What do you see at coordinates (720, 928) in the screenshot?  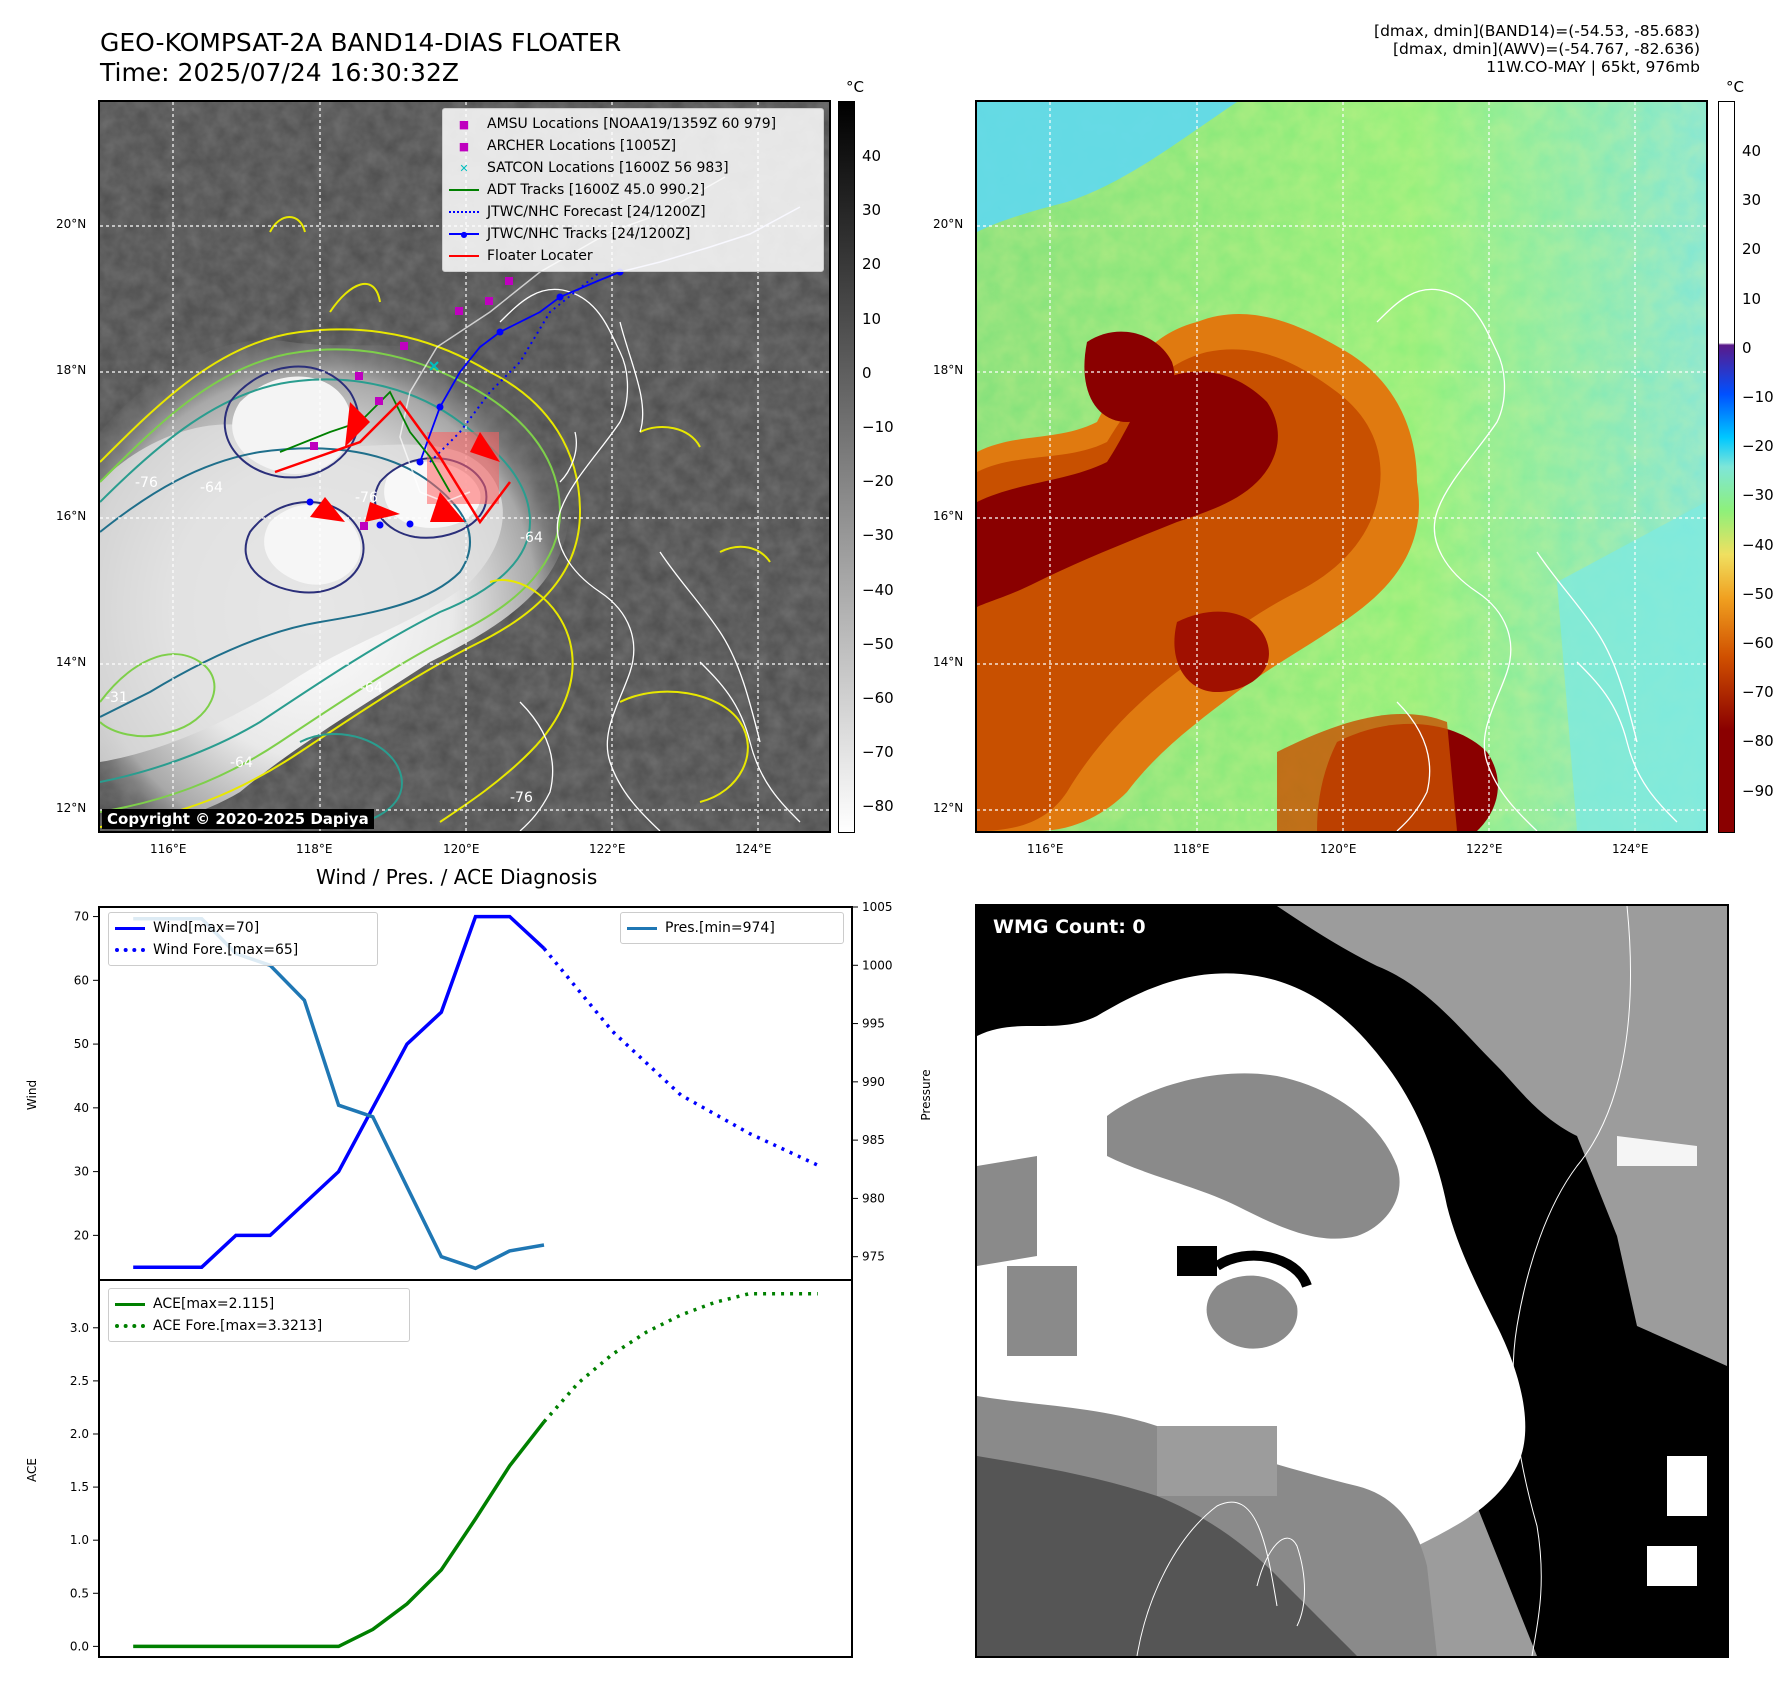 I see `legend-label: Pres.[min=974]` at bounding box center [720, 928].